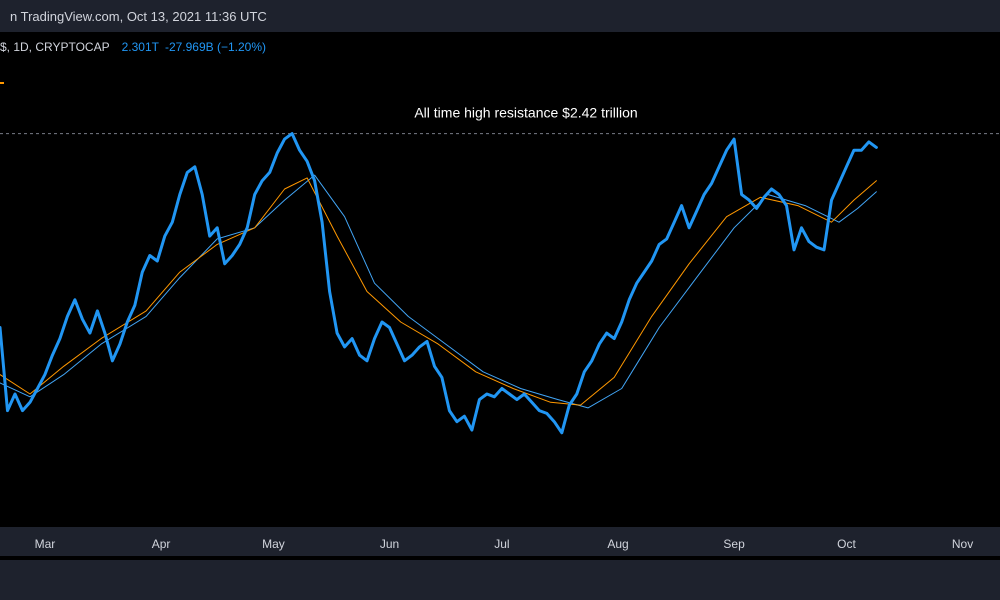  What do you see at coordinates (273, 544) in the screenshot?
I see `x-tick-label: May` at bounding box center [273, 544].